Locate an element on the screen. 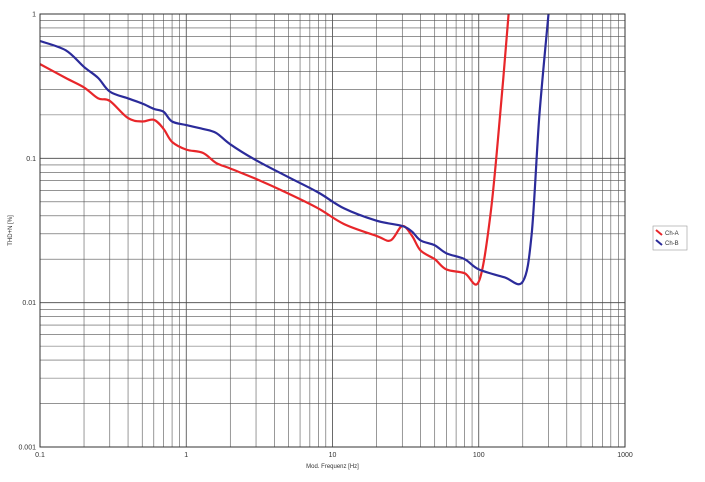  x-axis-title: Mod. Frequenz [Hz] is located at coordinates (332, 467).